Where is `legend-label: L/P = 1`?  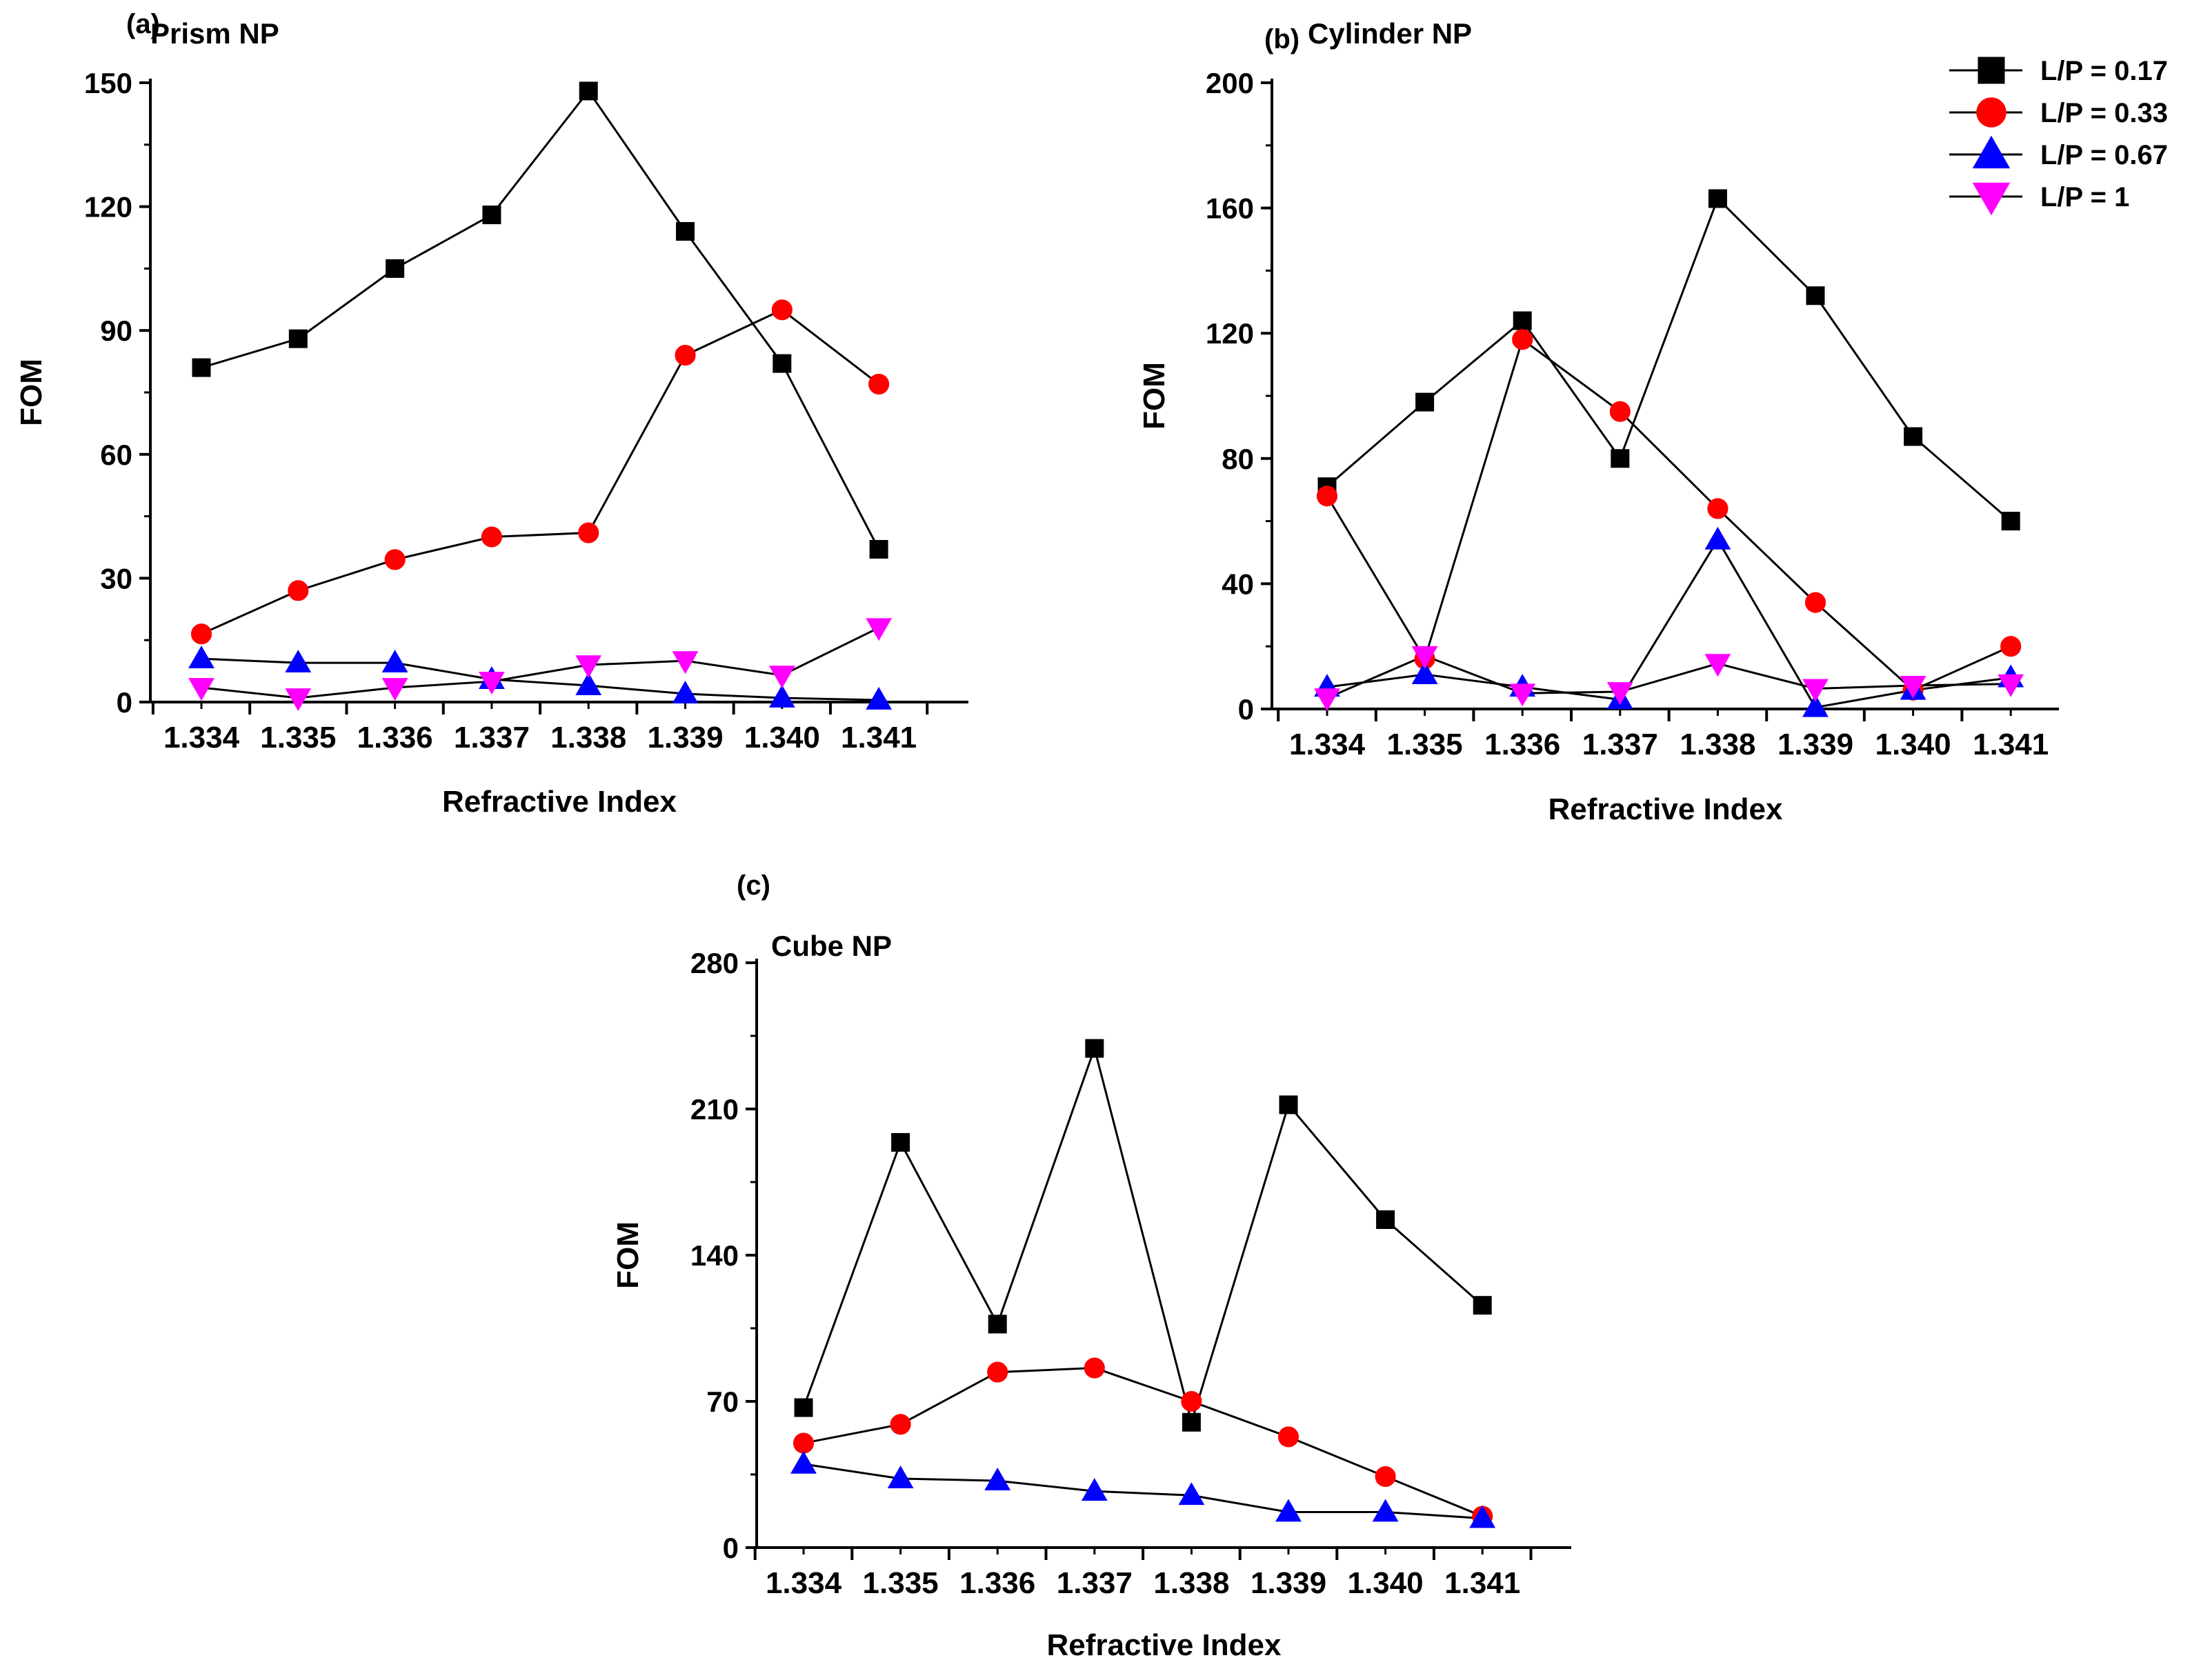
legend-label: L/P = 1 is located at coordinates (2084, 197).